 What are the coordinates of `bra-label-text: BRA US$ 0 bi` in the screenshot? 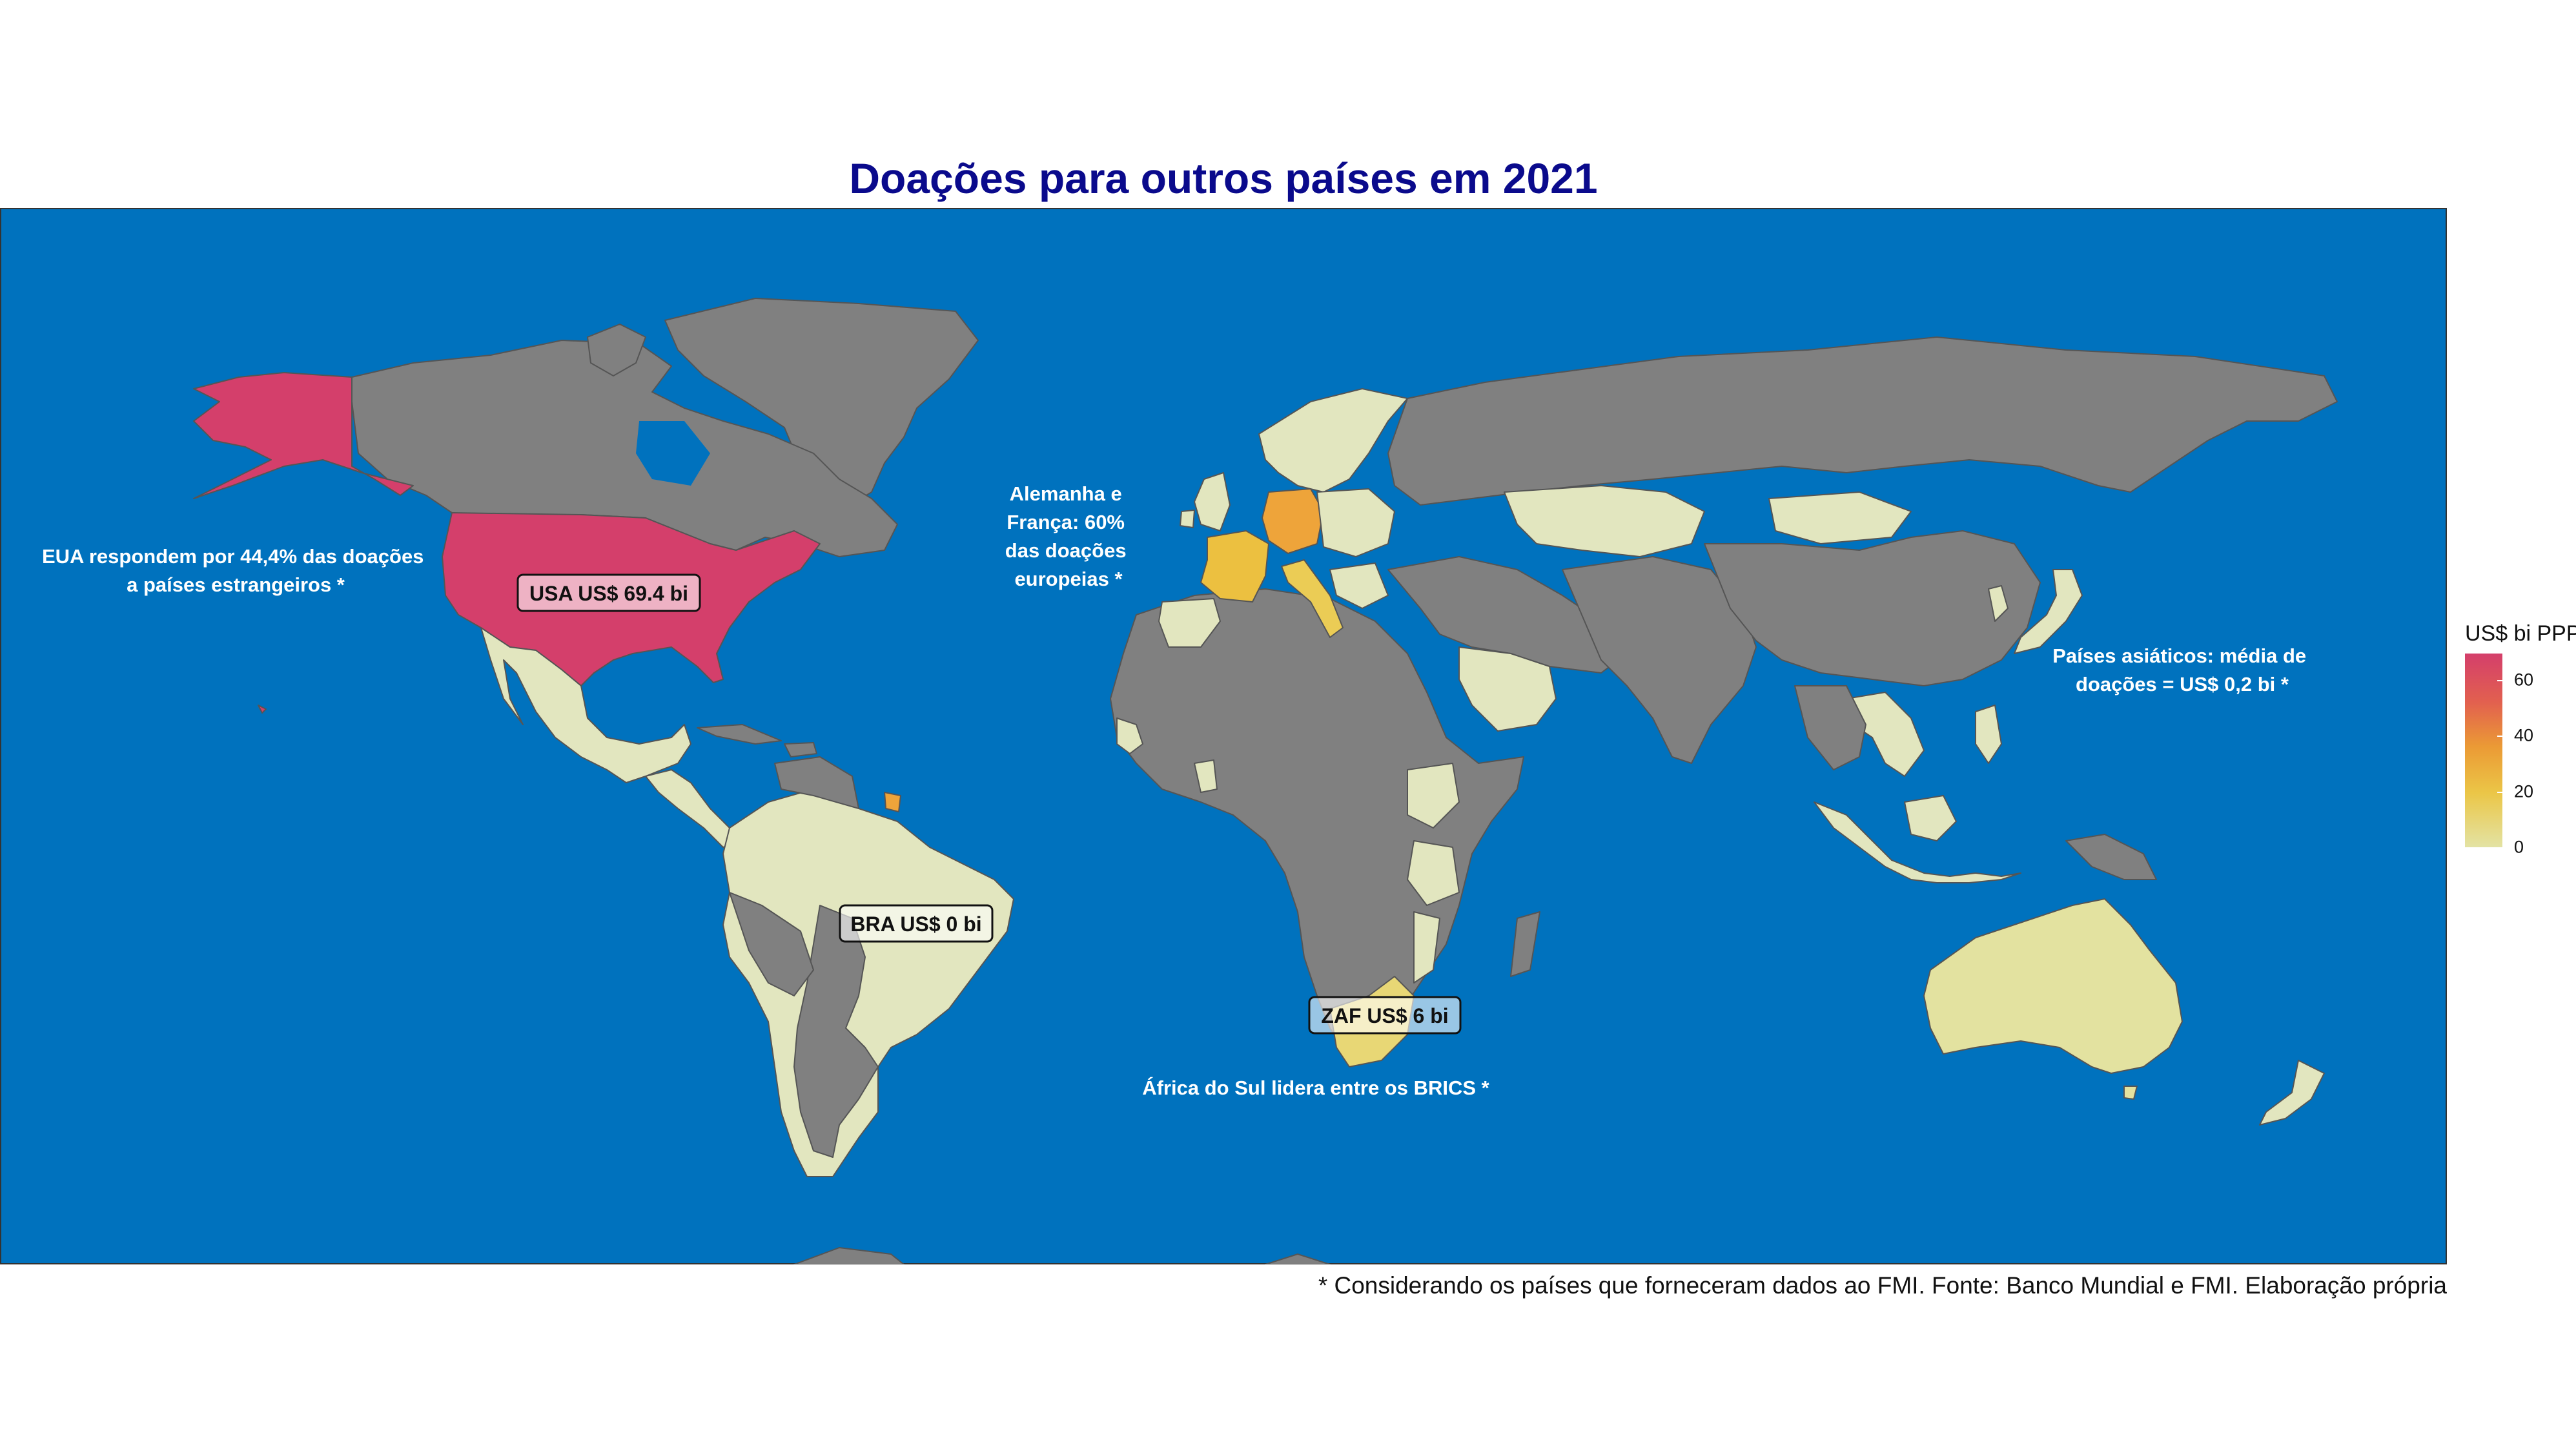 It's located at (916, 924).